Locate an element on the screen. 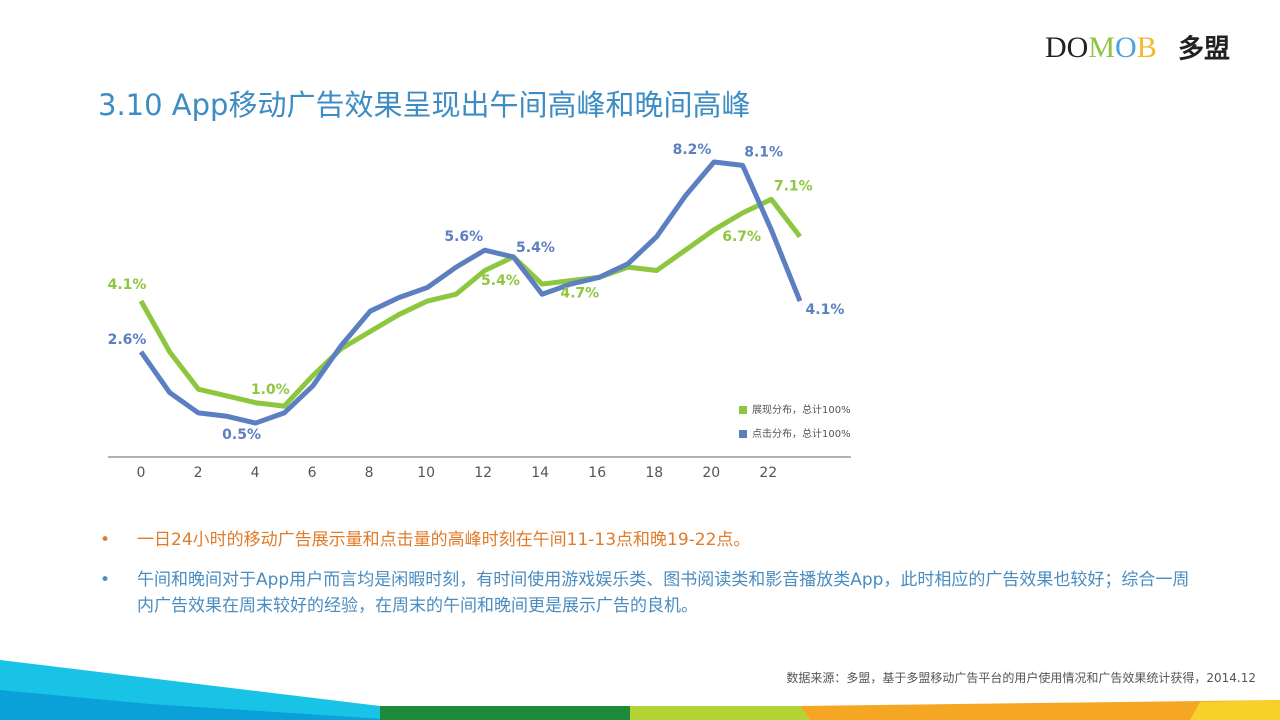 This screenshot has height=720, width=1280. x-tick-label: 18 is located at coordinates (654, 473).